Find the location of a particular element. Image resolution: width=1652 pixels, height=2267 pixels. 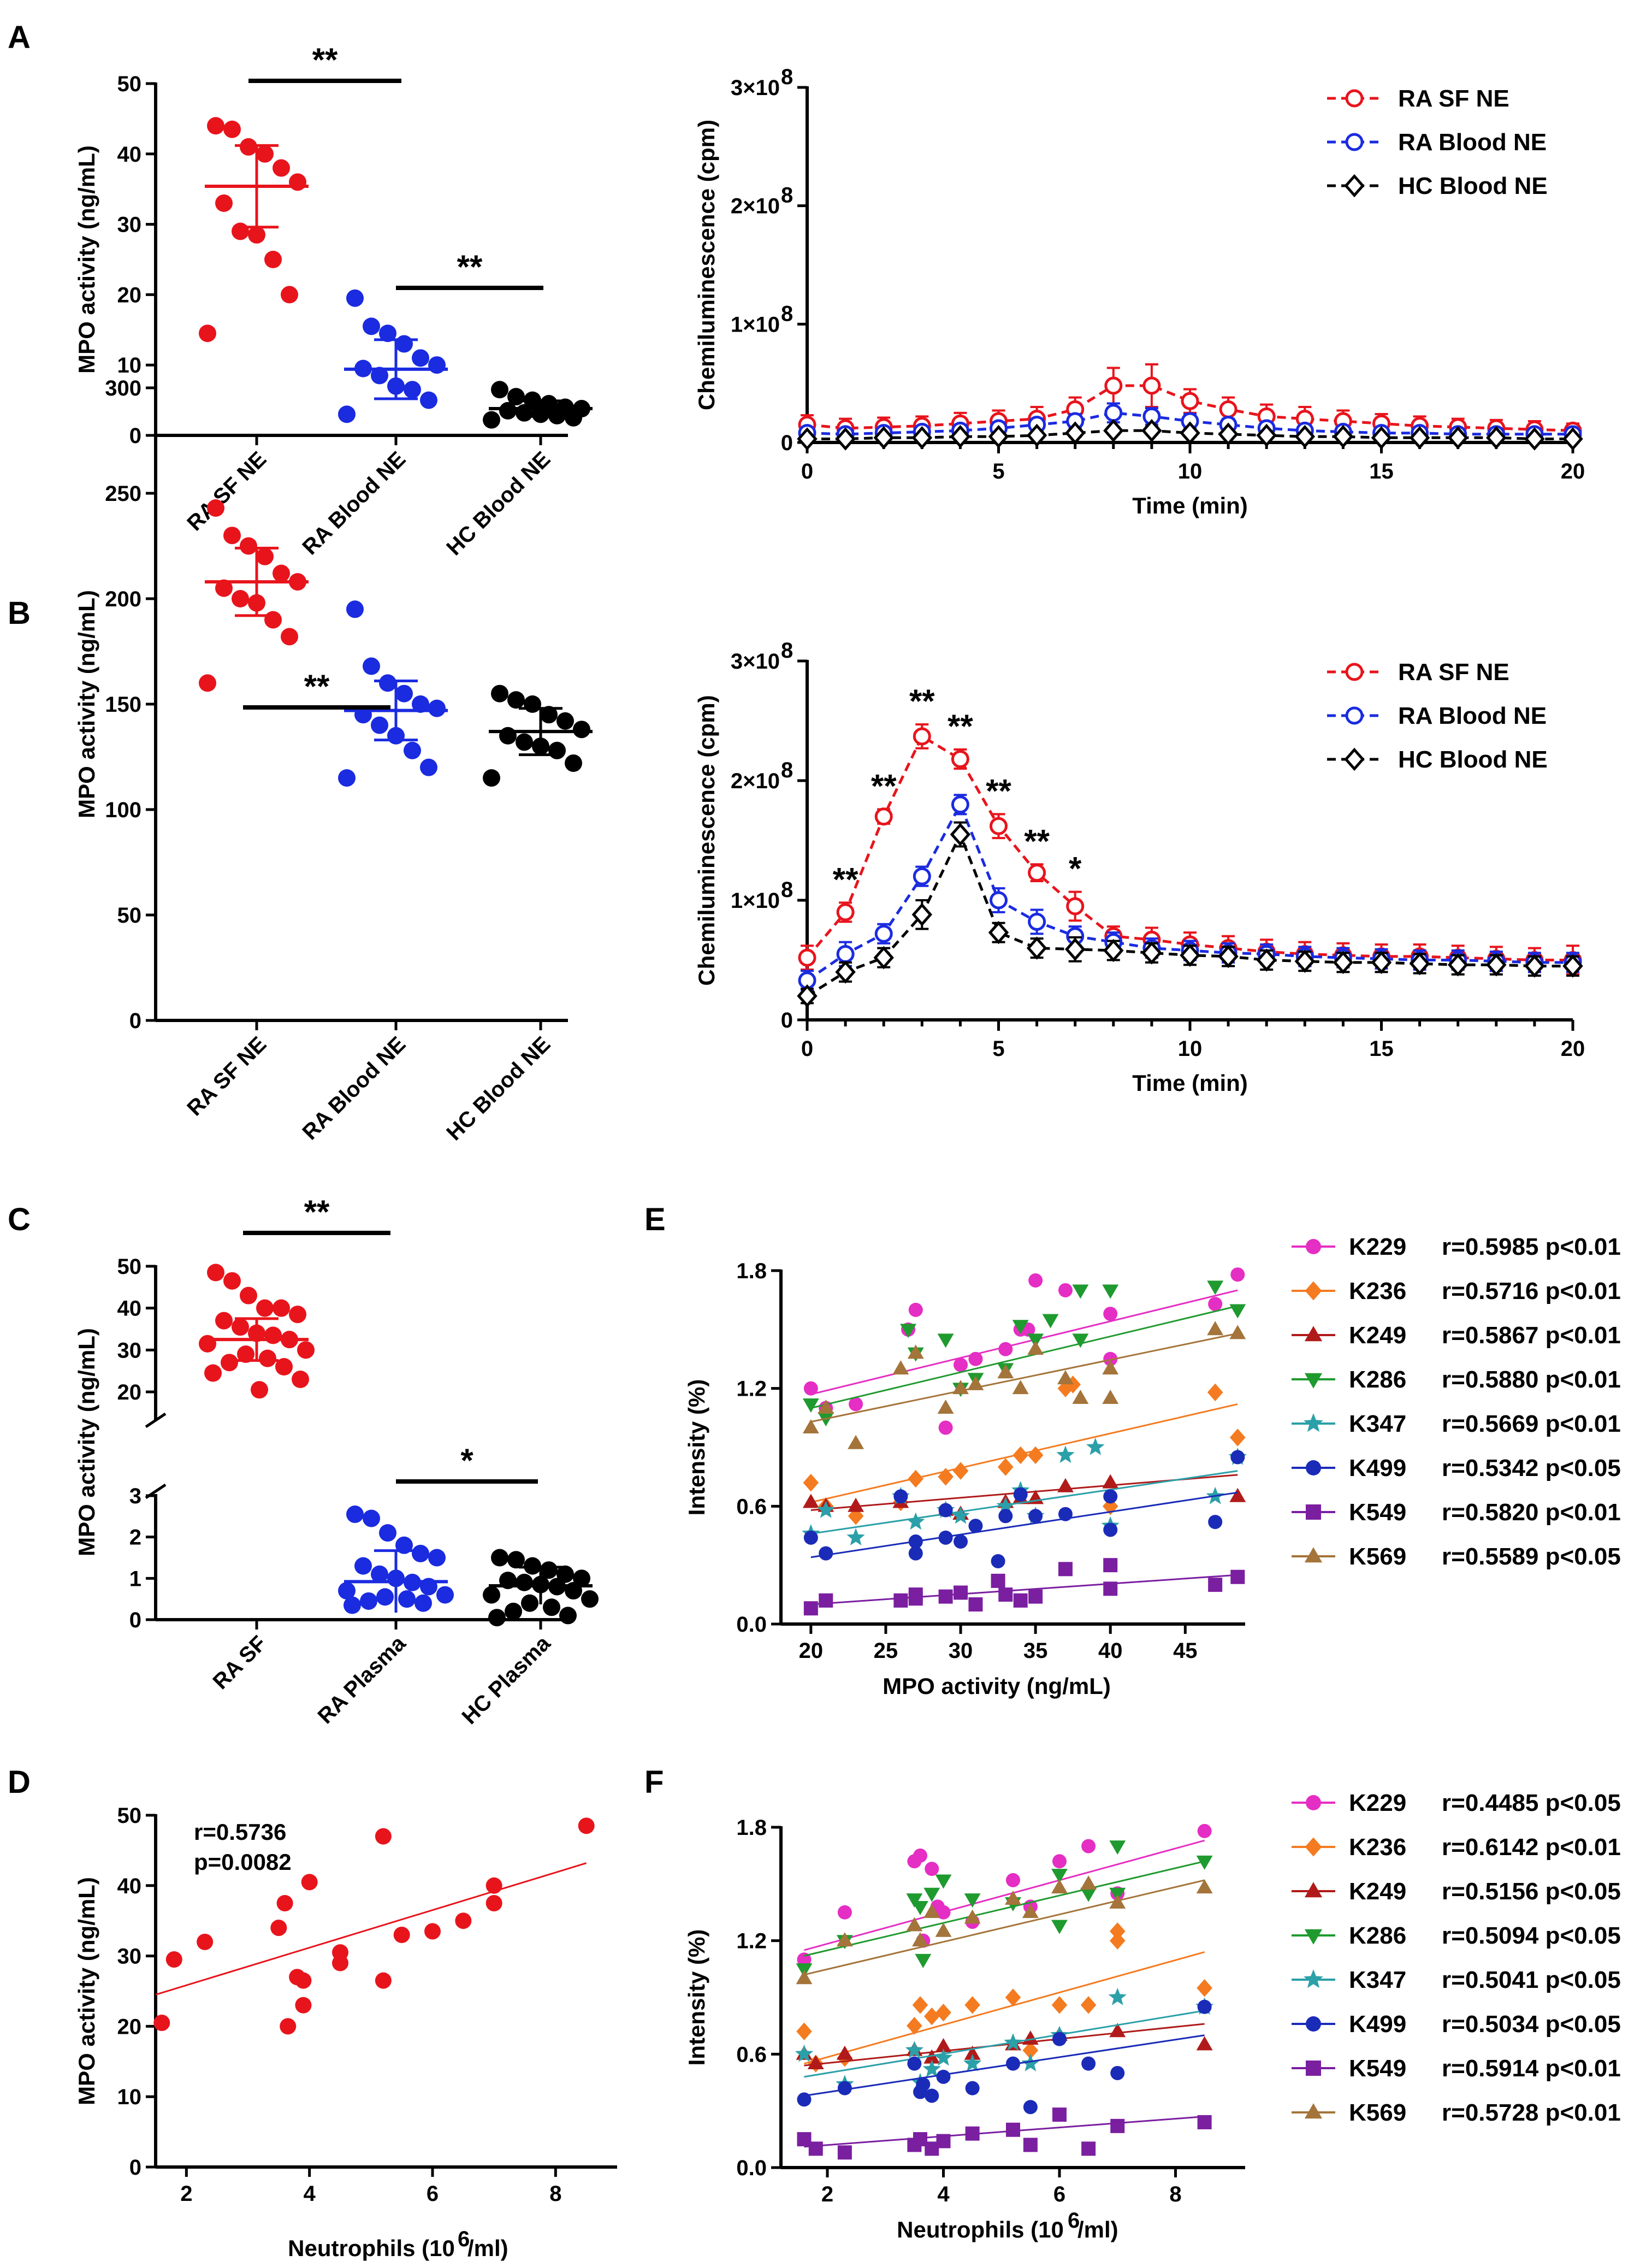

legend-stat: r=0.5669 p<0.01 is located at coordinates (1531, 1424).